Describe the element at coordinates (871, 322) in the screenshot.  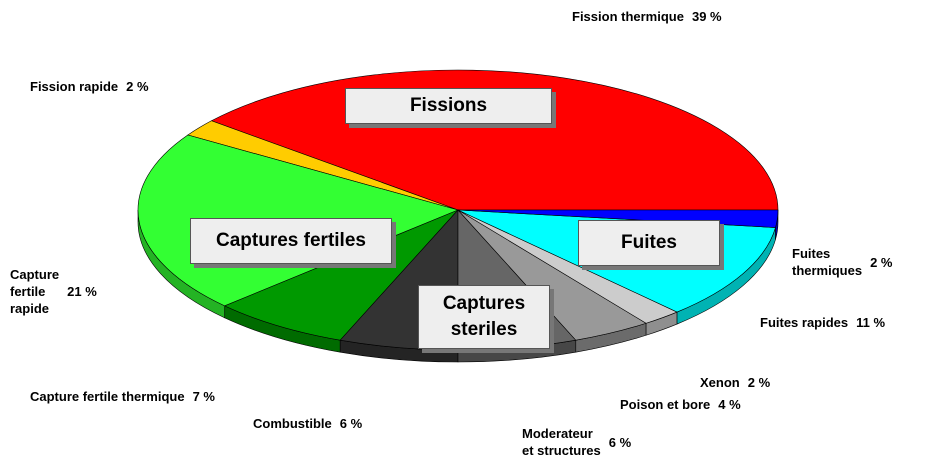
I see `value-label: 11 %` at that location.